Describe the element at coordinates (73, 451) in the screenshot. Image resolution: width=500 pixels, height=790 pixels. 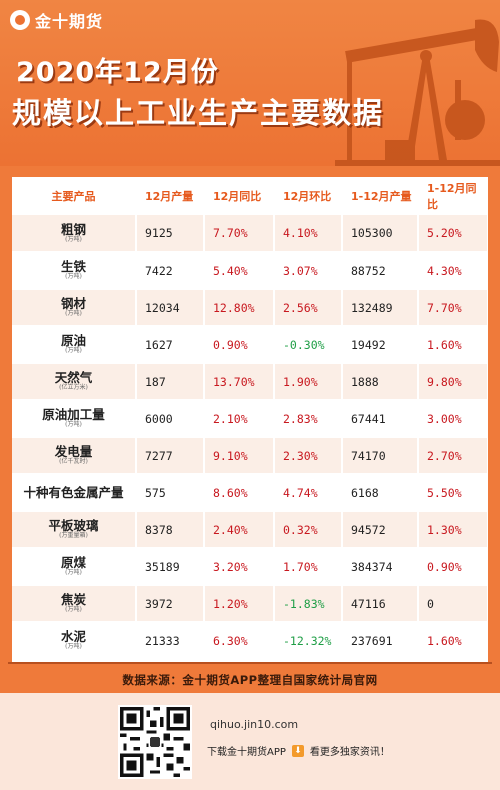
I see `product-name: 发电量` at that location.